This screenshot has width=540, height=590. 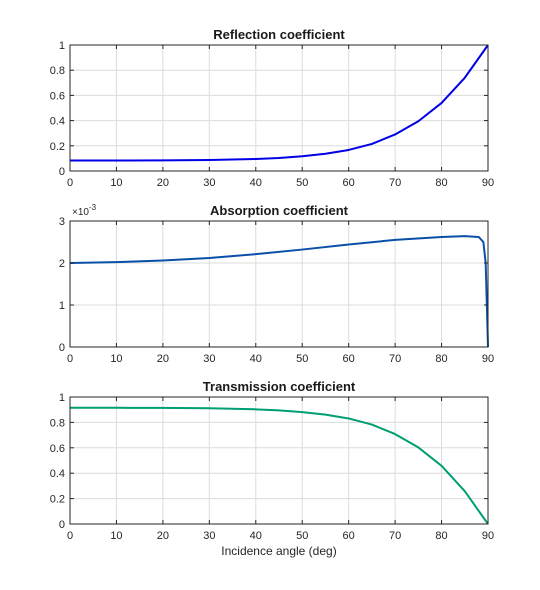 I want to click on y-tick-label: 2, so click(x=62, y=264).